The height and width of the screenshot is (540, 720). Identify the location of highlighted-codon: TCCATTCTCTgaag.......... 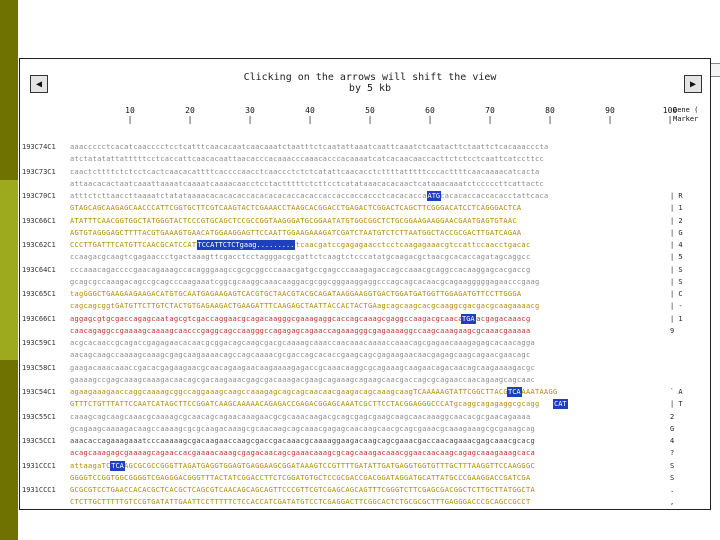
(246, 245).